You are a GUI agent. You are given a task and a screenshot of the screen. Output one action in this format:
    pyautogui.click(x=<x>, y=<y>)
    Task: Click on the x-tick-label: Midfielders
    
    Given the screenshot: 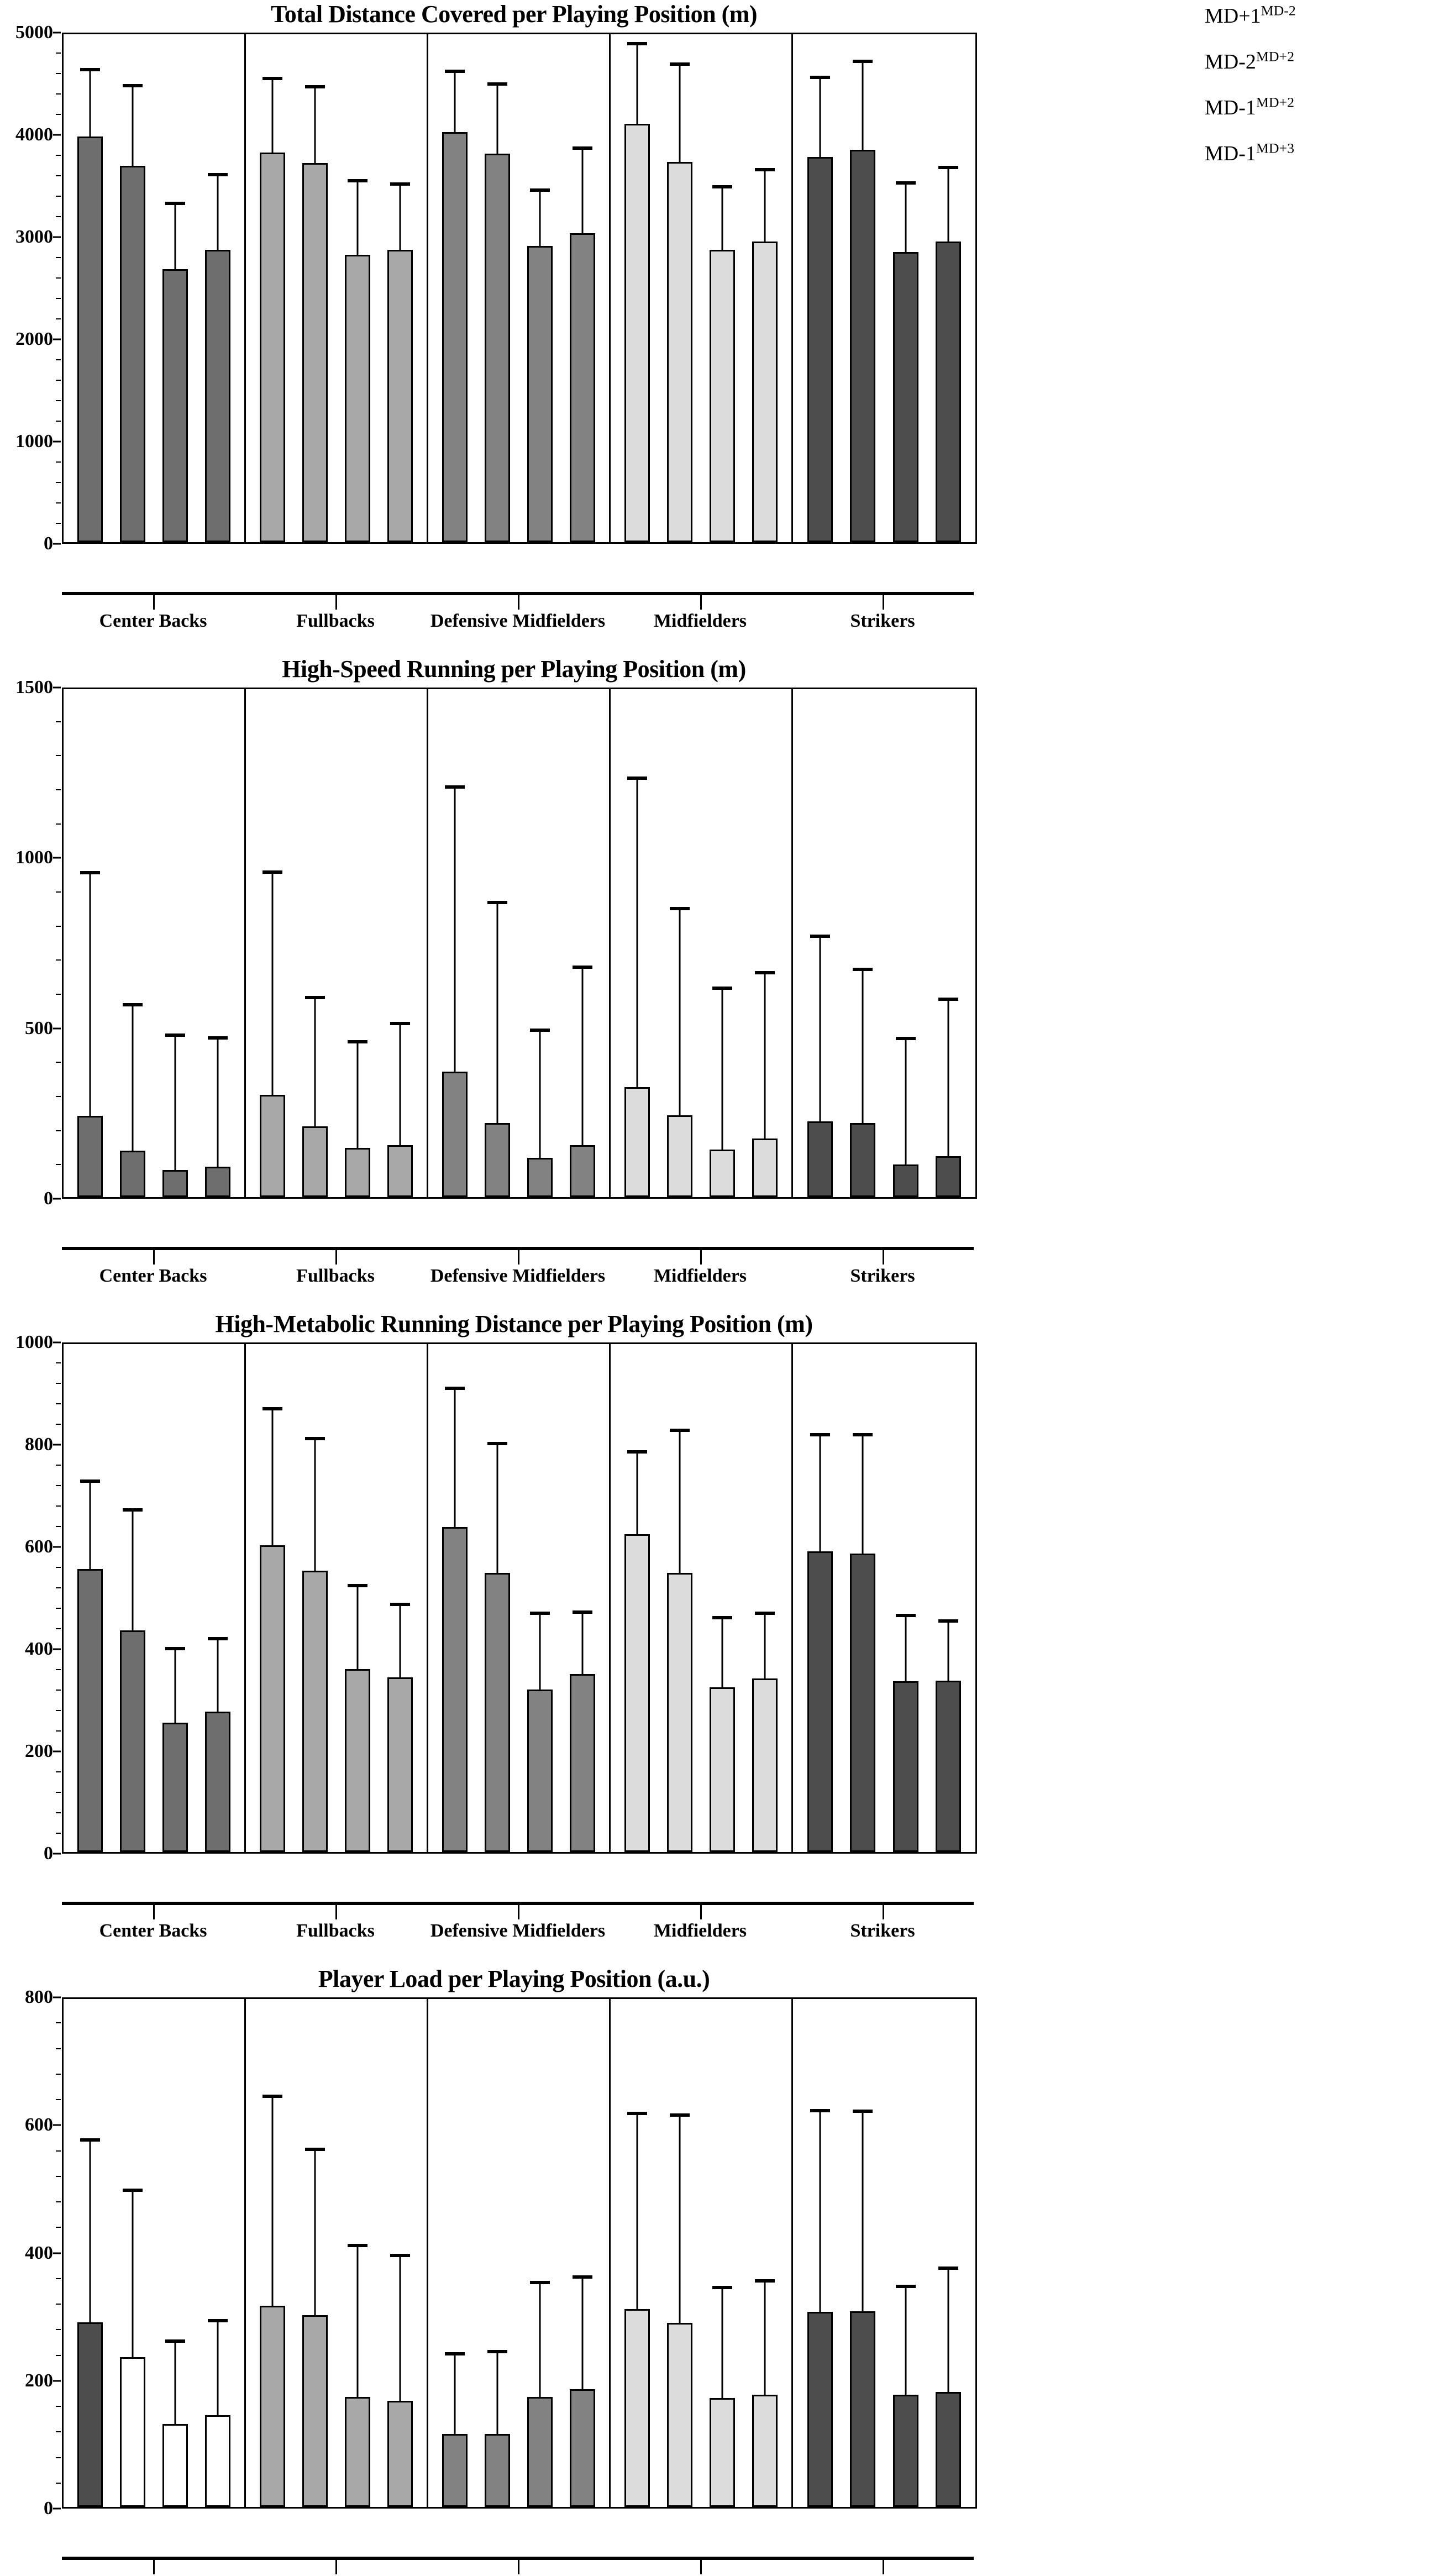 What is the action you would take?
    pyautogui.click(x=700, y=621)
    